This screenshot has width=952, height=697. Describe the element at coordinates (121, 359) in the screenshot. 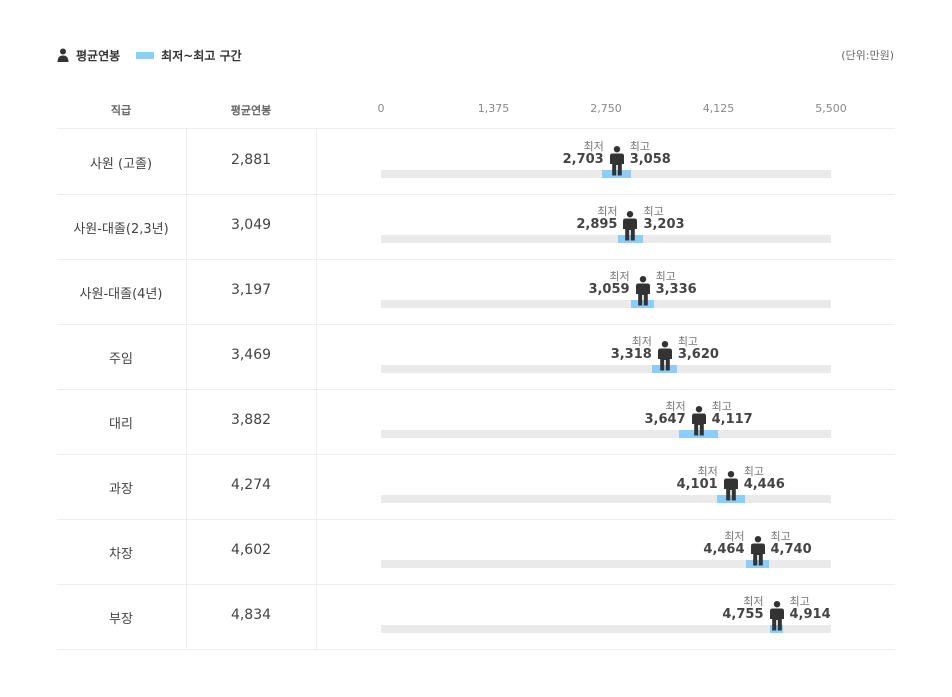

I see `rank-label: 주임` at that location.